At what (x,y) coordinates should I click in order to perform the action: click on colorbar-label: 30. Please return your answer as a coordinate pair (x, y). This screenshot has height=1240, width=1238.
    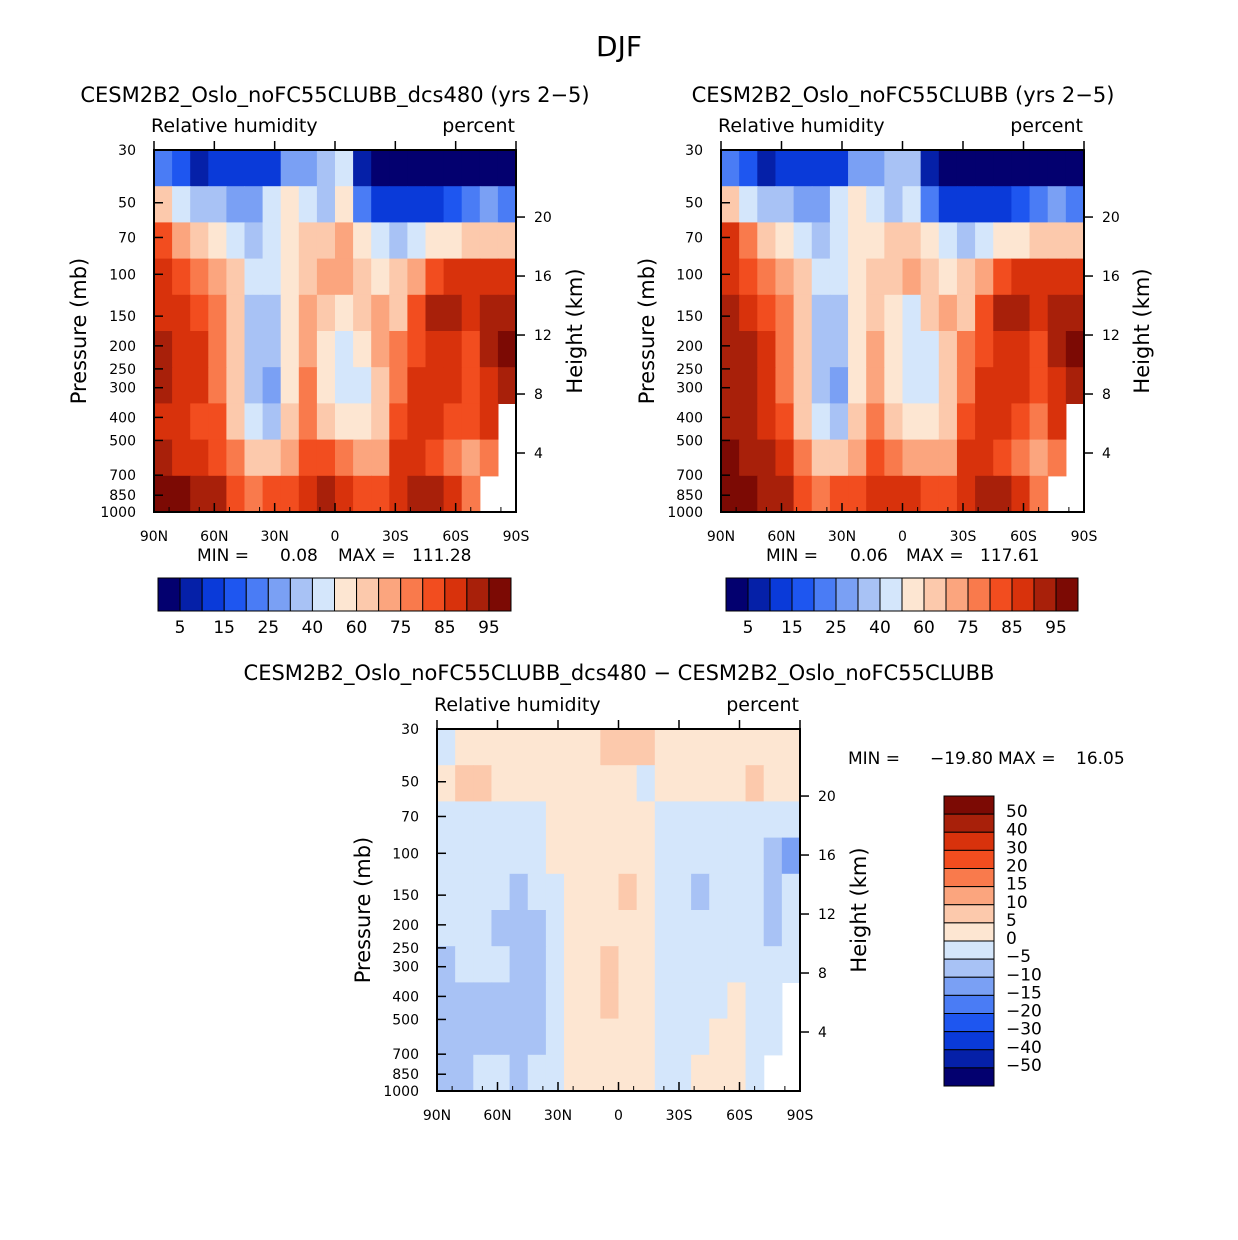
    Looking at the image, I should click on (1017, 848).